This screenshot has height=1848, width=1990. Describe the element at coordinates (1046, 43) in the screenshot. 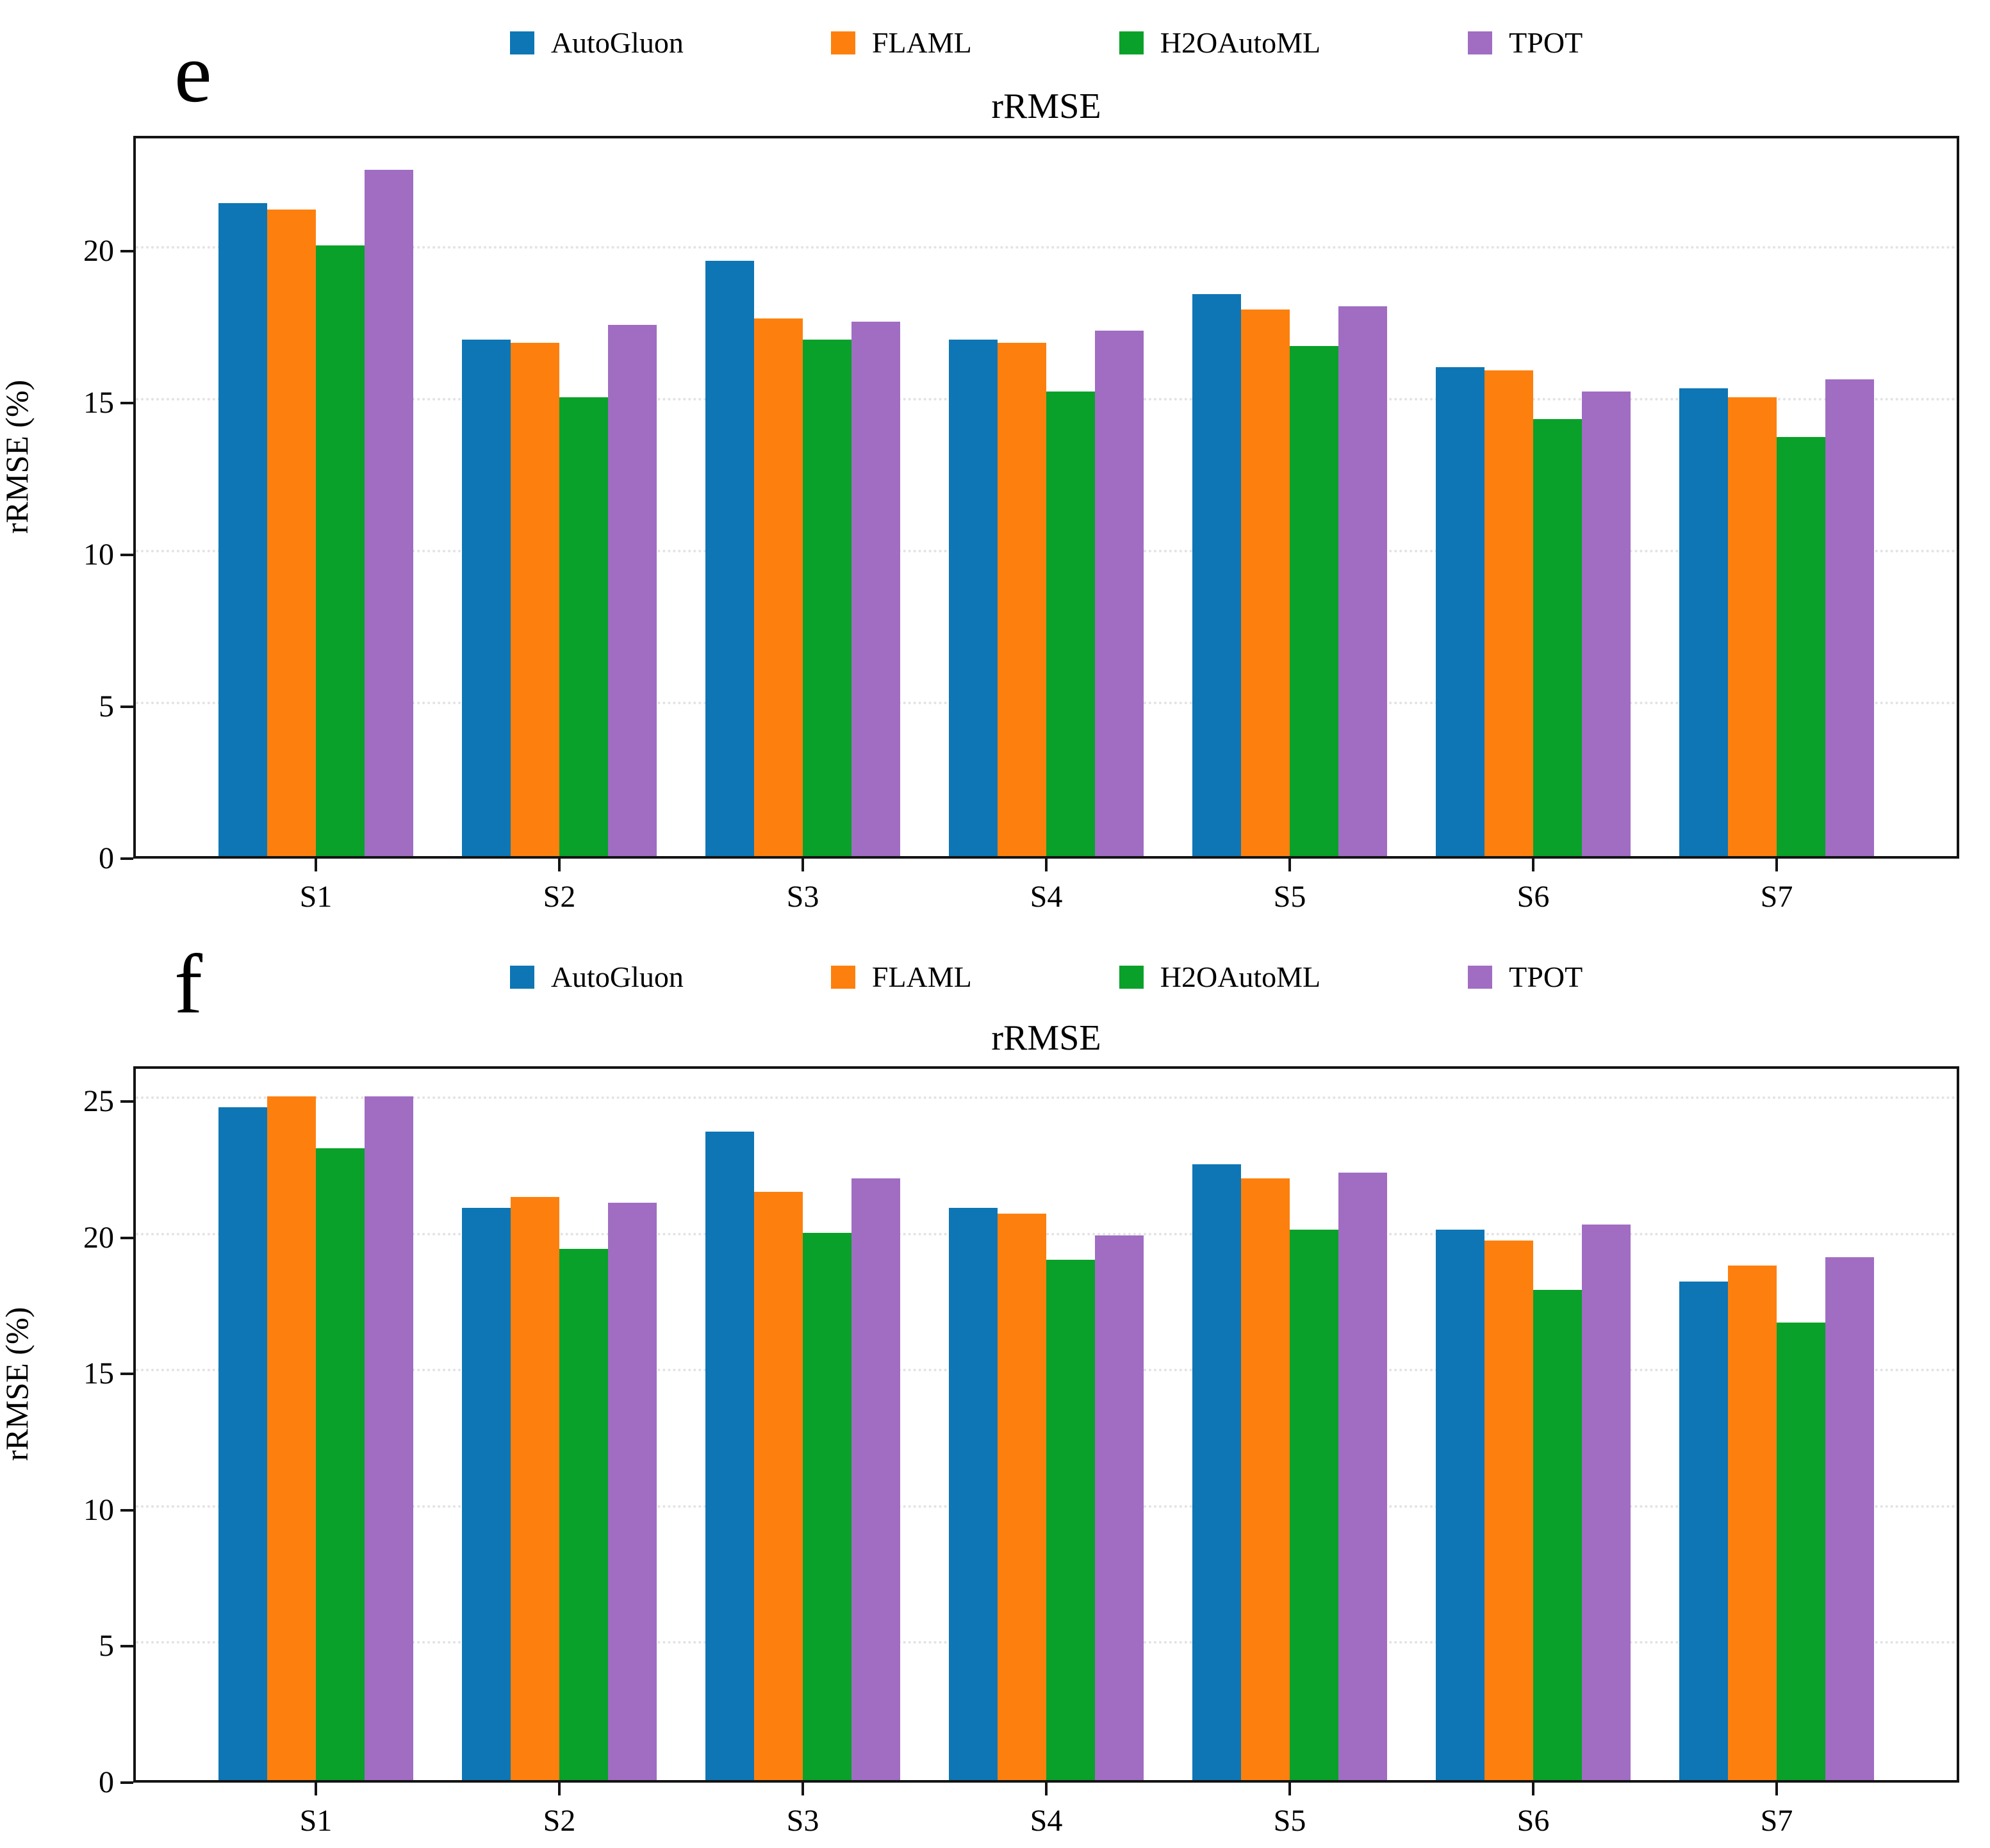

I see `legend-e: AutoGluon FLAML H2OAutoML TPOT` at that location.